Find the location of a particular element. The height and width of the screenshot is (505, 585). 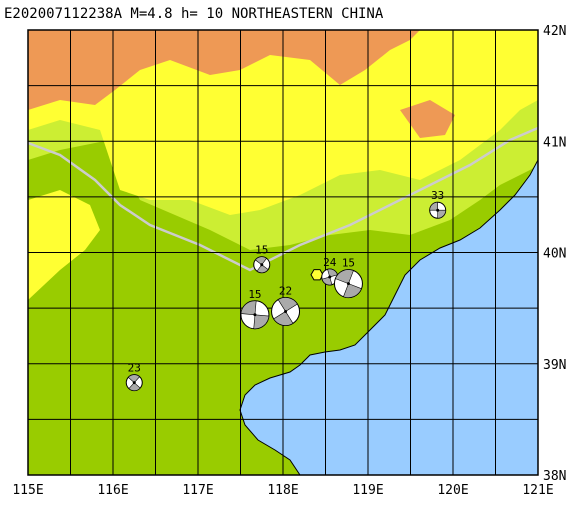

latitude-label: 40N is located at coordinates (554, 254).